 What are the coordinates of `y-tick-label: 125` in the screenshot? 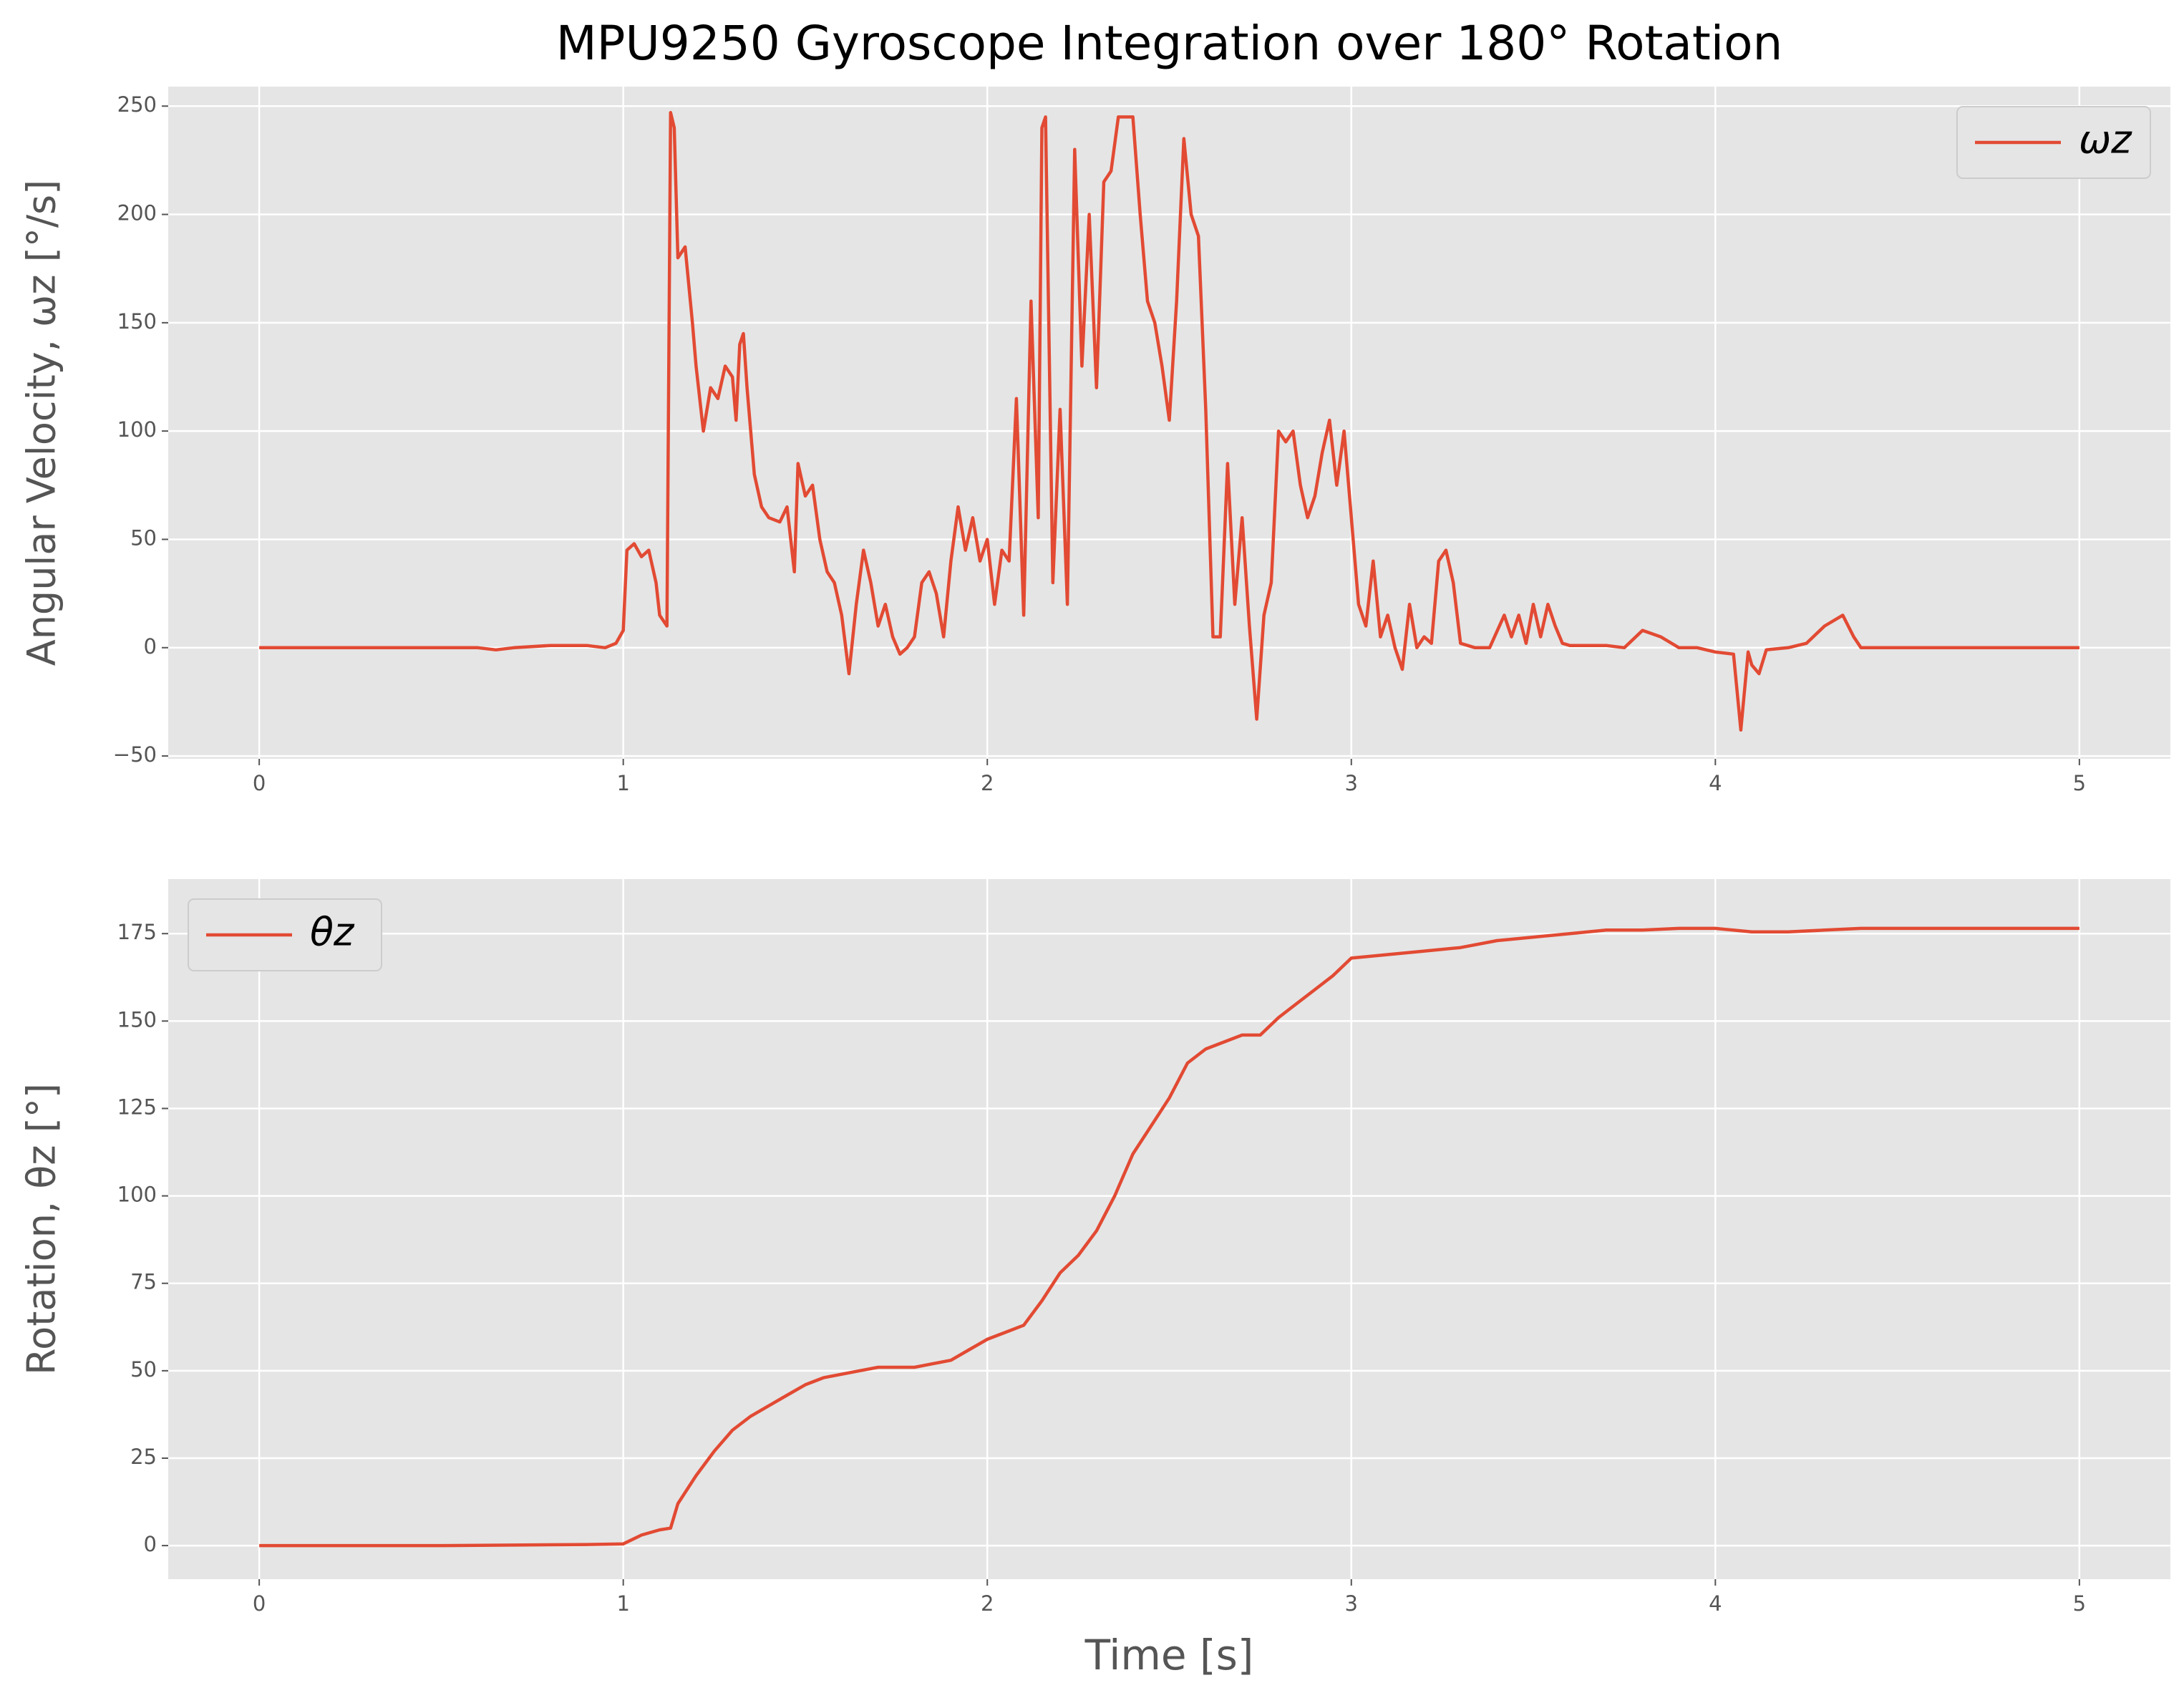 It's located at (137, 1107).